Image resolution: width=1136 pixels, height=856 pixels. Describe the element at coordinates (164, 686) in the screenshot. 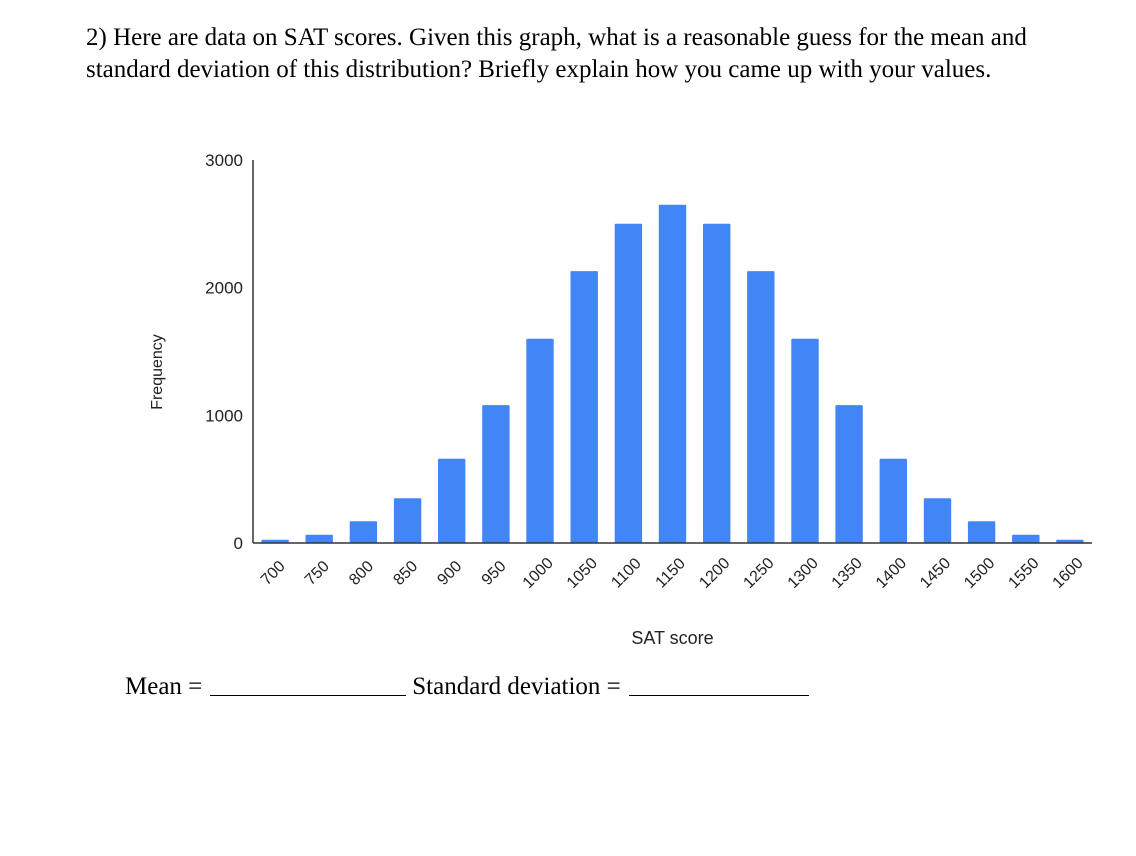

I see `mean-label: Mean =` at that location.